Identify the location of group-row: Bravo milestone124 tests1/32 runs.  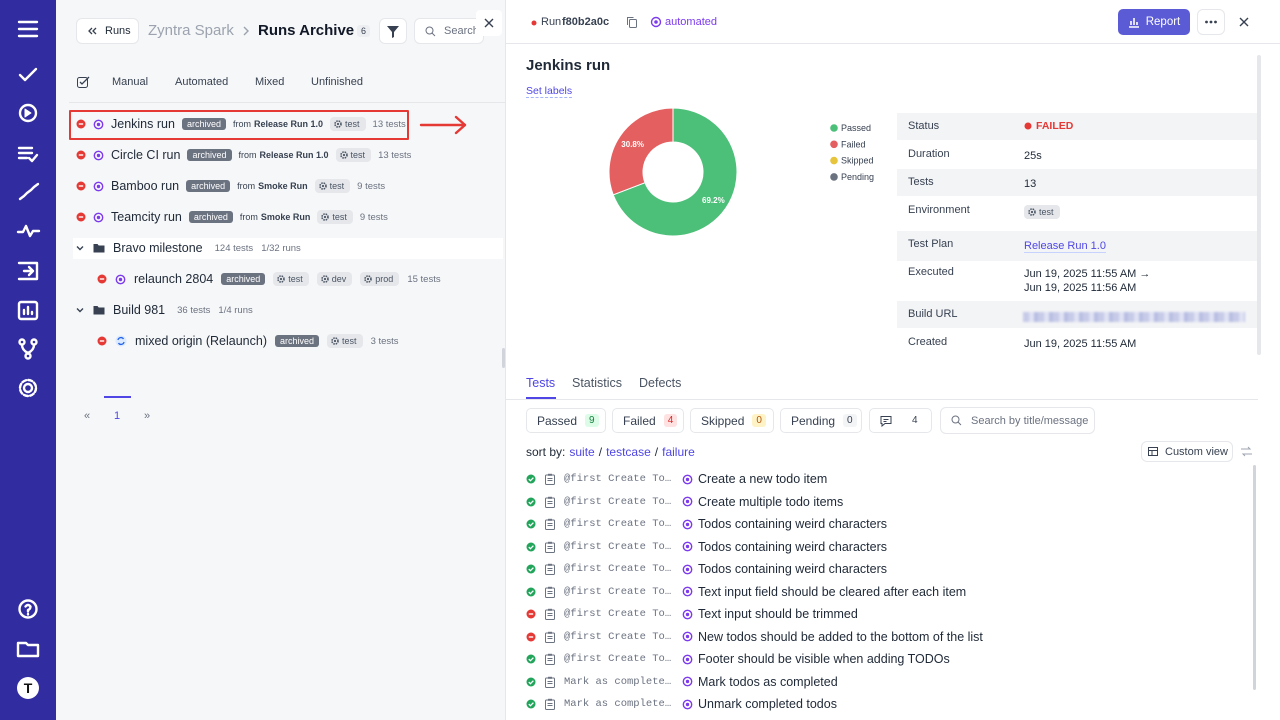
(188, 248).